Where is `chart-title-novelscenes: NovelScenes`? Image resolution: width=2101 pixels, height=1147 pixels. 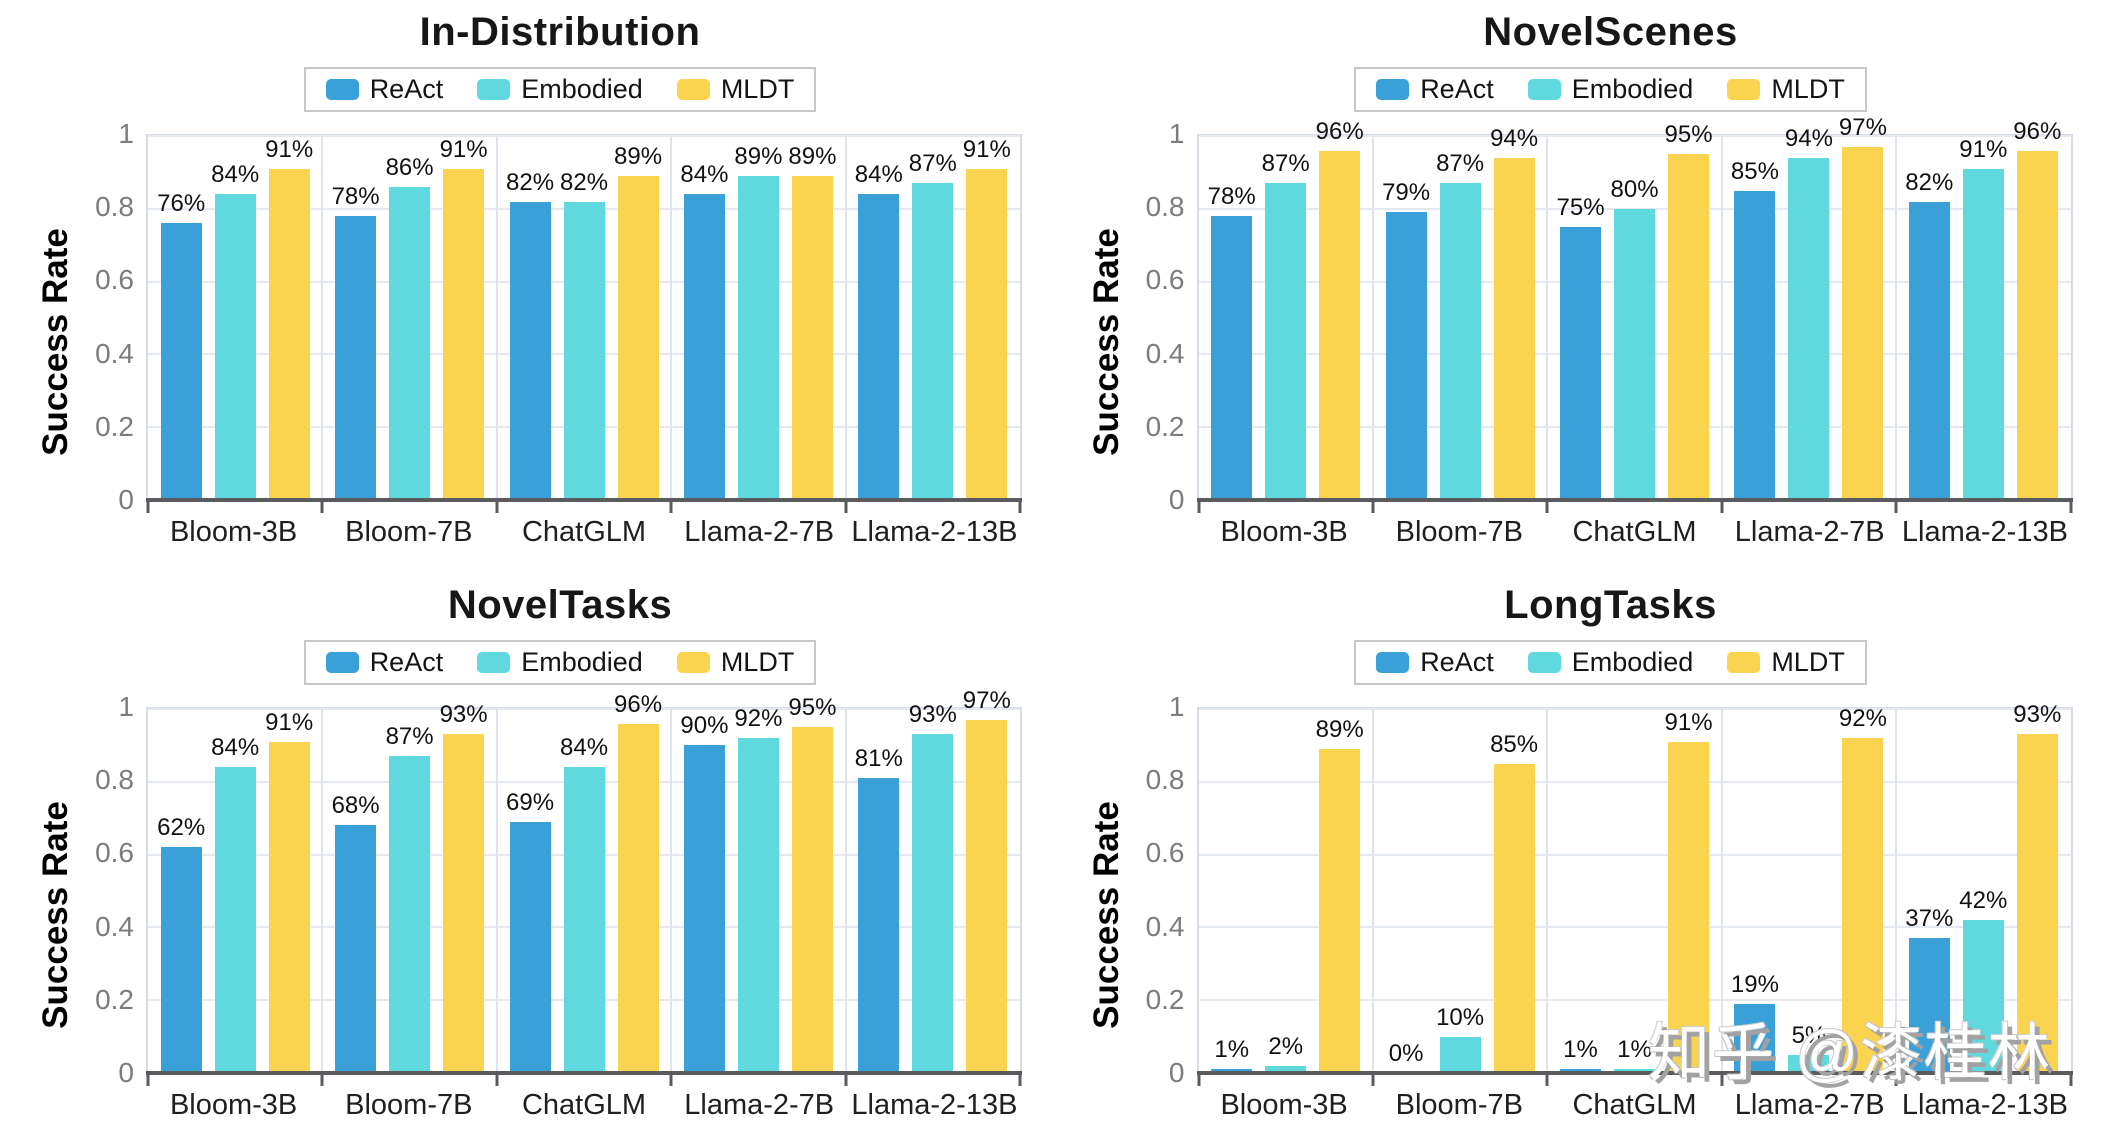 chart-title-novelscenes: NovelScenes is located at coordinates (1610, 32).